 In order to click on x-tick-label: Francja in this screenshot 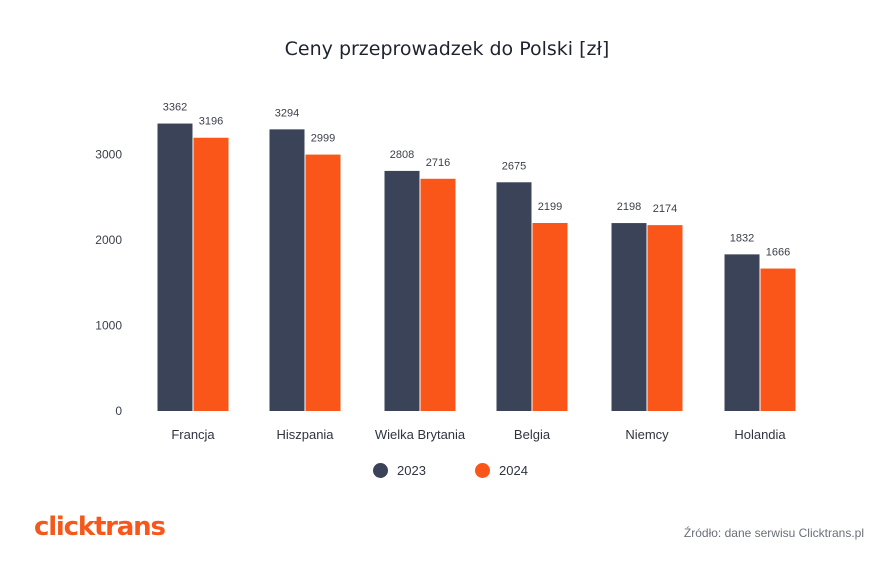, I will do `click(193, 434)`.